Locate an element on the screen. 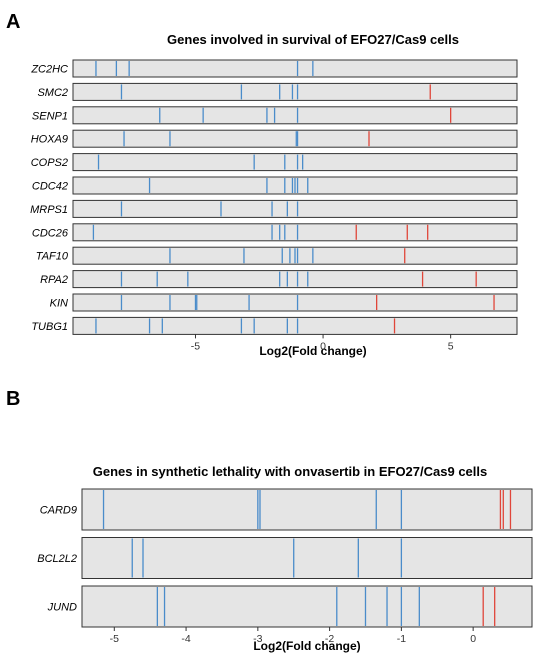 The width and height of the screenshot is (550, 661). panel-letter-b: B is located at coordinates (13, 399).